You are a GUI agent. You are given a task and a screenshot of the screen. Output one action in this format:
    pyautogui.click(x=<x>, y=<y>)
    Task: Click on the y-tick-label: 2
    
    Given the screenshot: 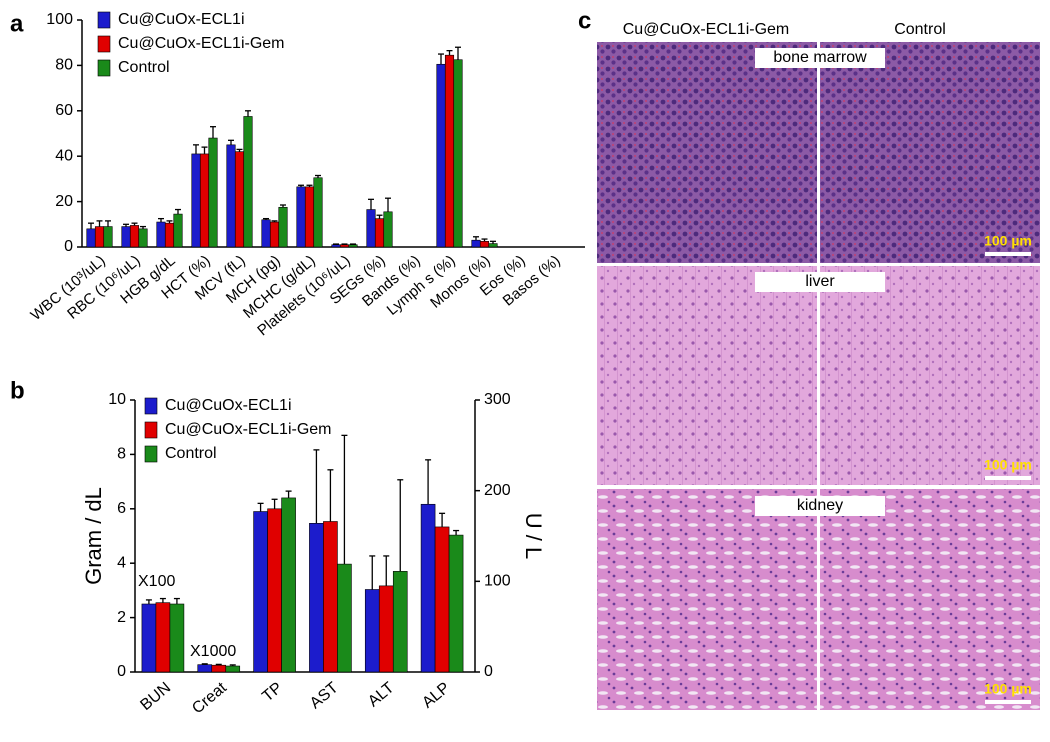 What is the action you would take?
    pyautogui.click(x=121, y=617)
    